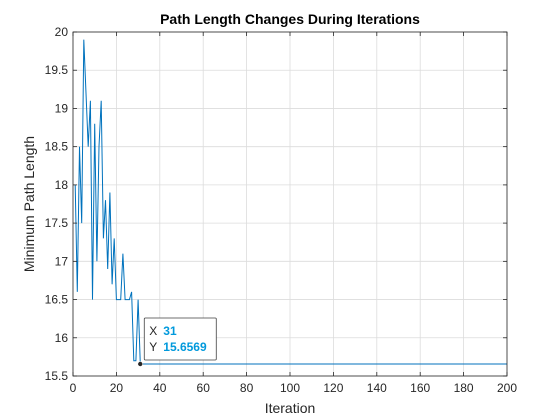  I want to click on y-tick-label: 18.5, so click(57, 147).